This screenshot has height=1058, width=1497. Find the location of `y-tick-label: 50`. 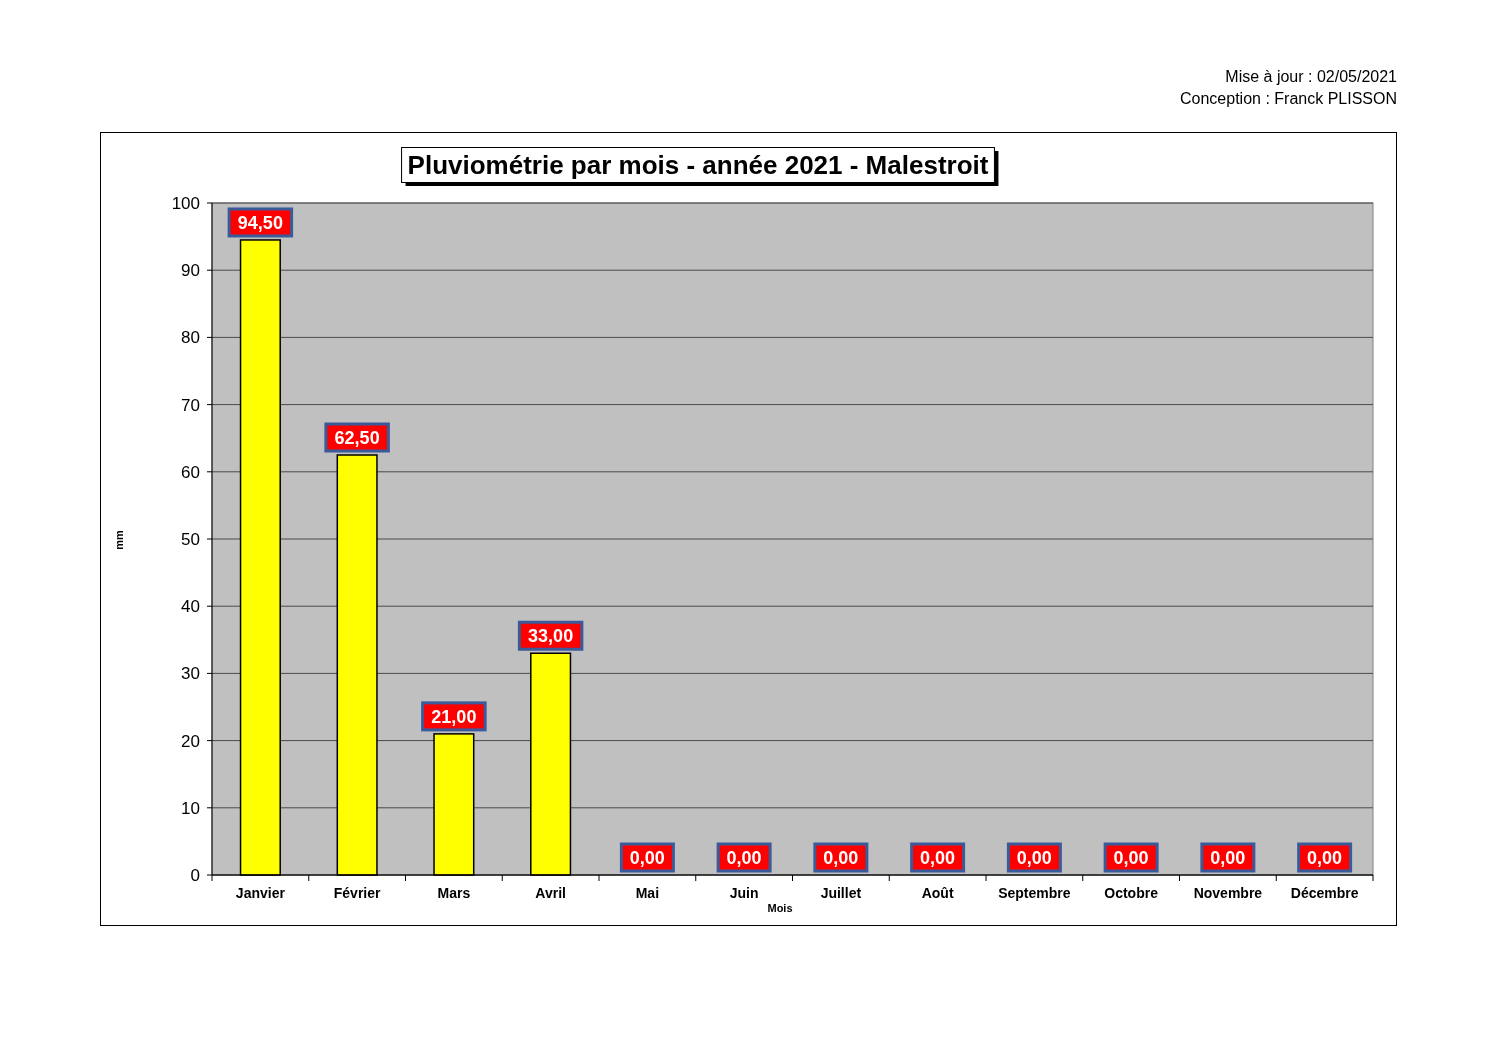

y-tick-label: 50 is located at coordinates (190, 539).